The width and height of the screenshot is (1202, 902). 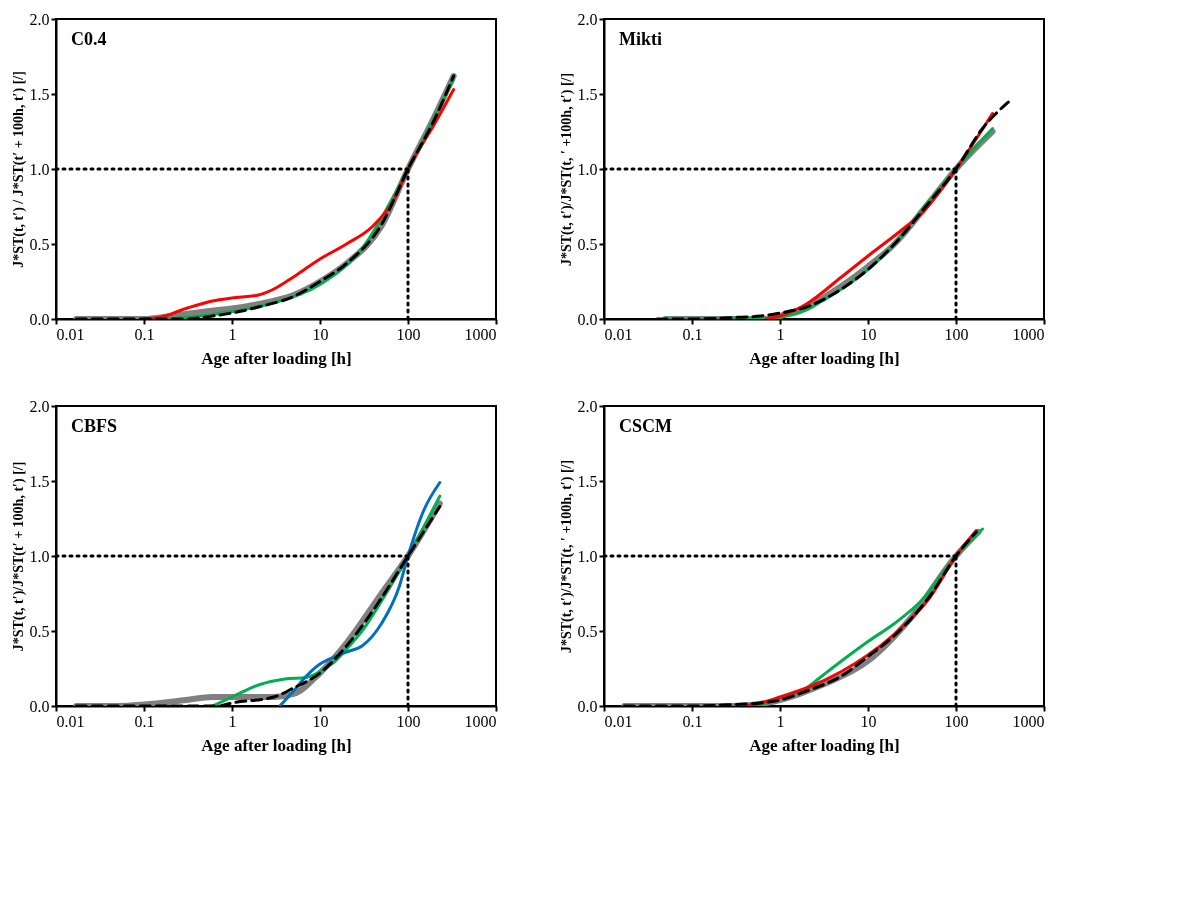 I want to click on annotation: C0.4, so click(x=89, y=39).